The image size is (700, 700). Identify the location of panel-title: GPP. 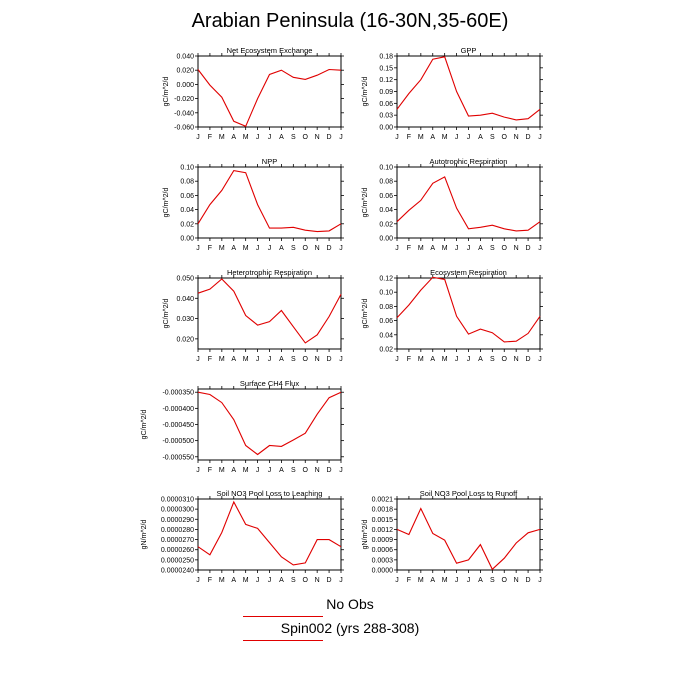
(469, 50).